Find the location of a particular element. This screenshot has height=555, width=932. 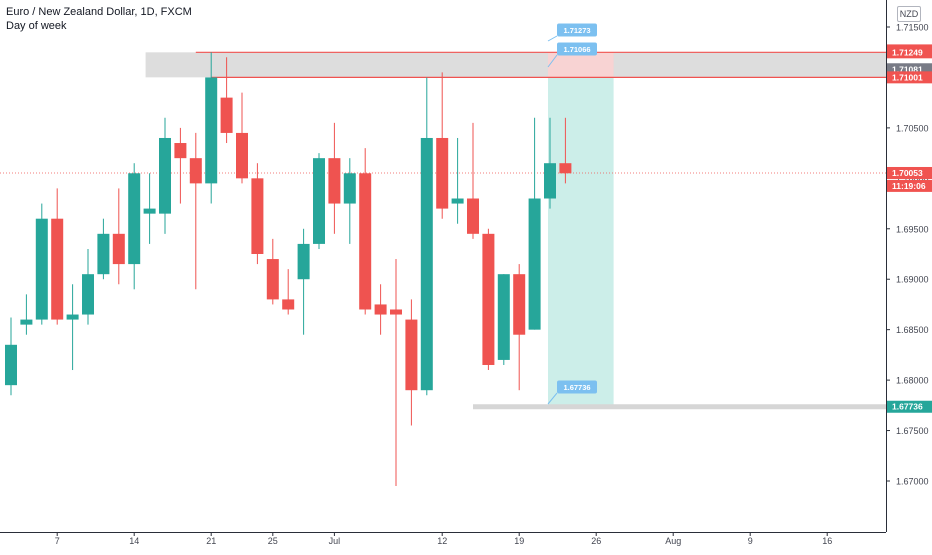

price-label-text: 1.71249 is located at coordinates (907, 52).